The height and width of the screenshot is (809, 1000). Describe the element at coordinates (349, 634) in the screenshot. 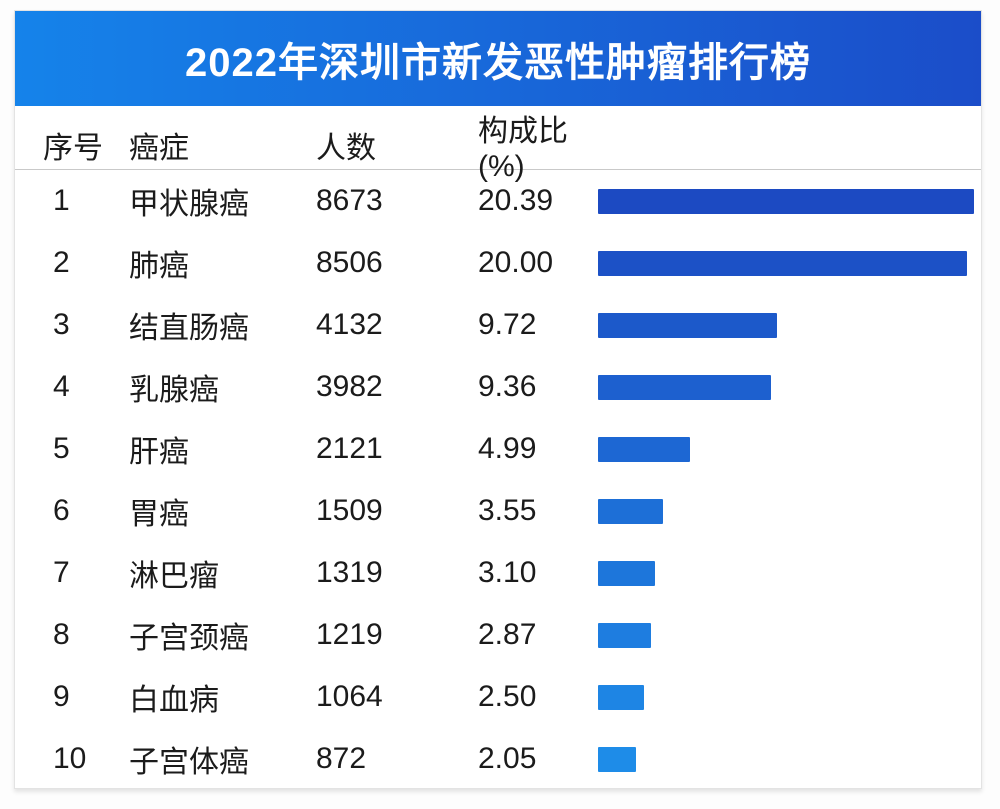

I see `count-cell: 1219` at that location.